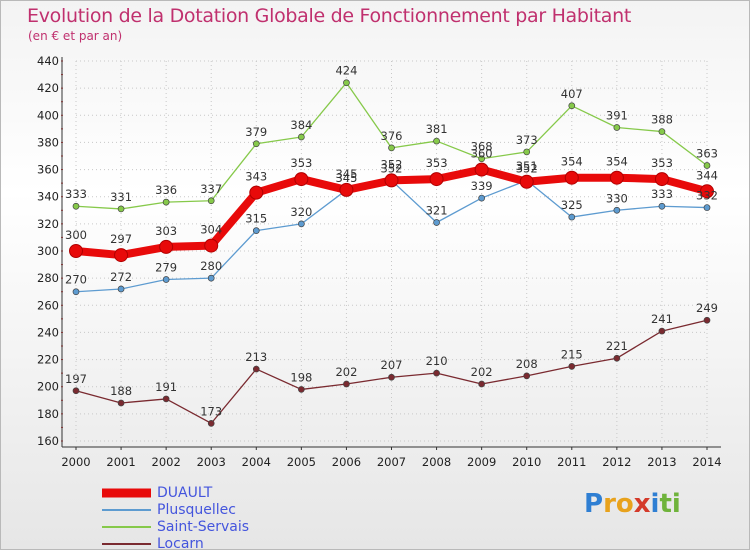 This screenshot has height=552, width=750. What do you see at coordinates (48, 88) in the screenshot?
I see `y-tick-label: 420` at bounding box center [48, 88].